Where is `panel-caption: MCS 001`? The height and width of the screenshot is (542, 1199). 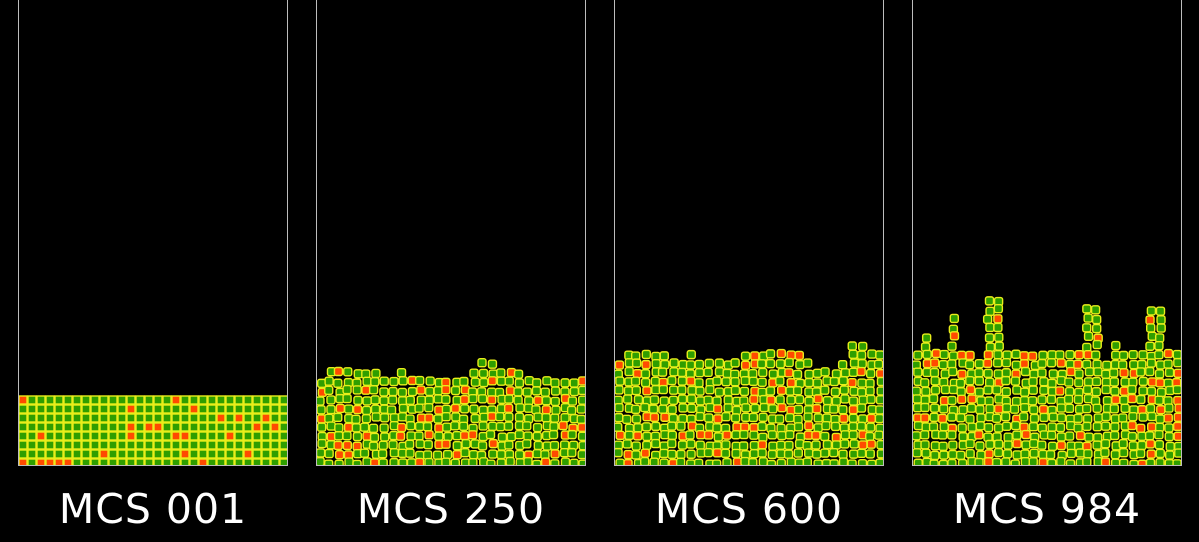
panel-caption: MCS 001 is located at coordinates (153, 509).